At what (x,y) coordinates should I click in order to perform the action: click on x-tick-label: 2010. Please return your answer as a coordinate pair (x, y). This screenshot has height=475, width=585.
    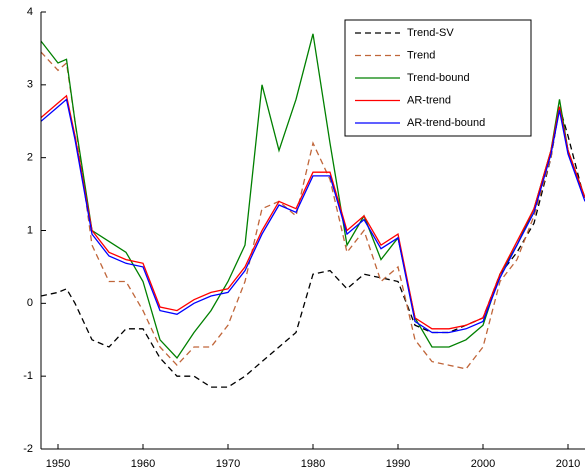
    Looking at the image, I should click on (568, 464).